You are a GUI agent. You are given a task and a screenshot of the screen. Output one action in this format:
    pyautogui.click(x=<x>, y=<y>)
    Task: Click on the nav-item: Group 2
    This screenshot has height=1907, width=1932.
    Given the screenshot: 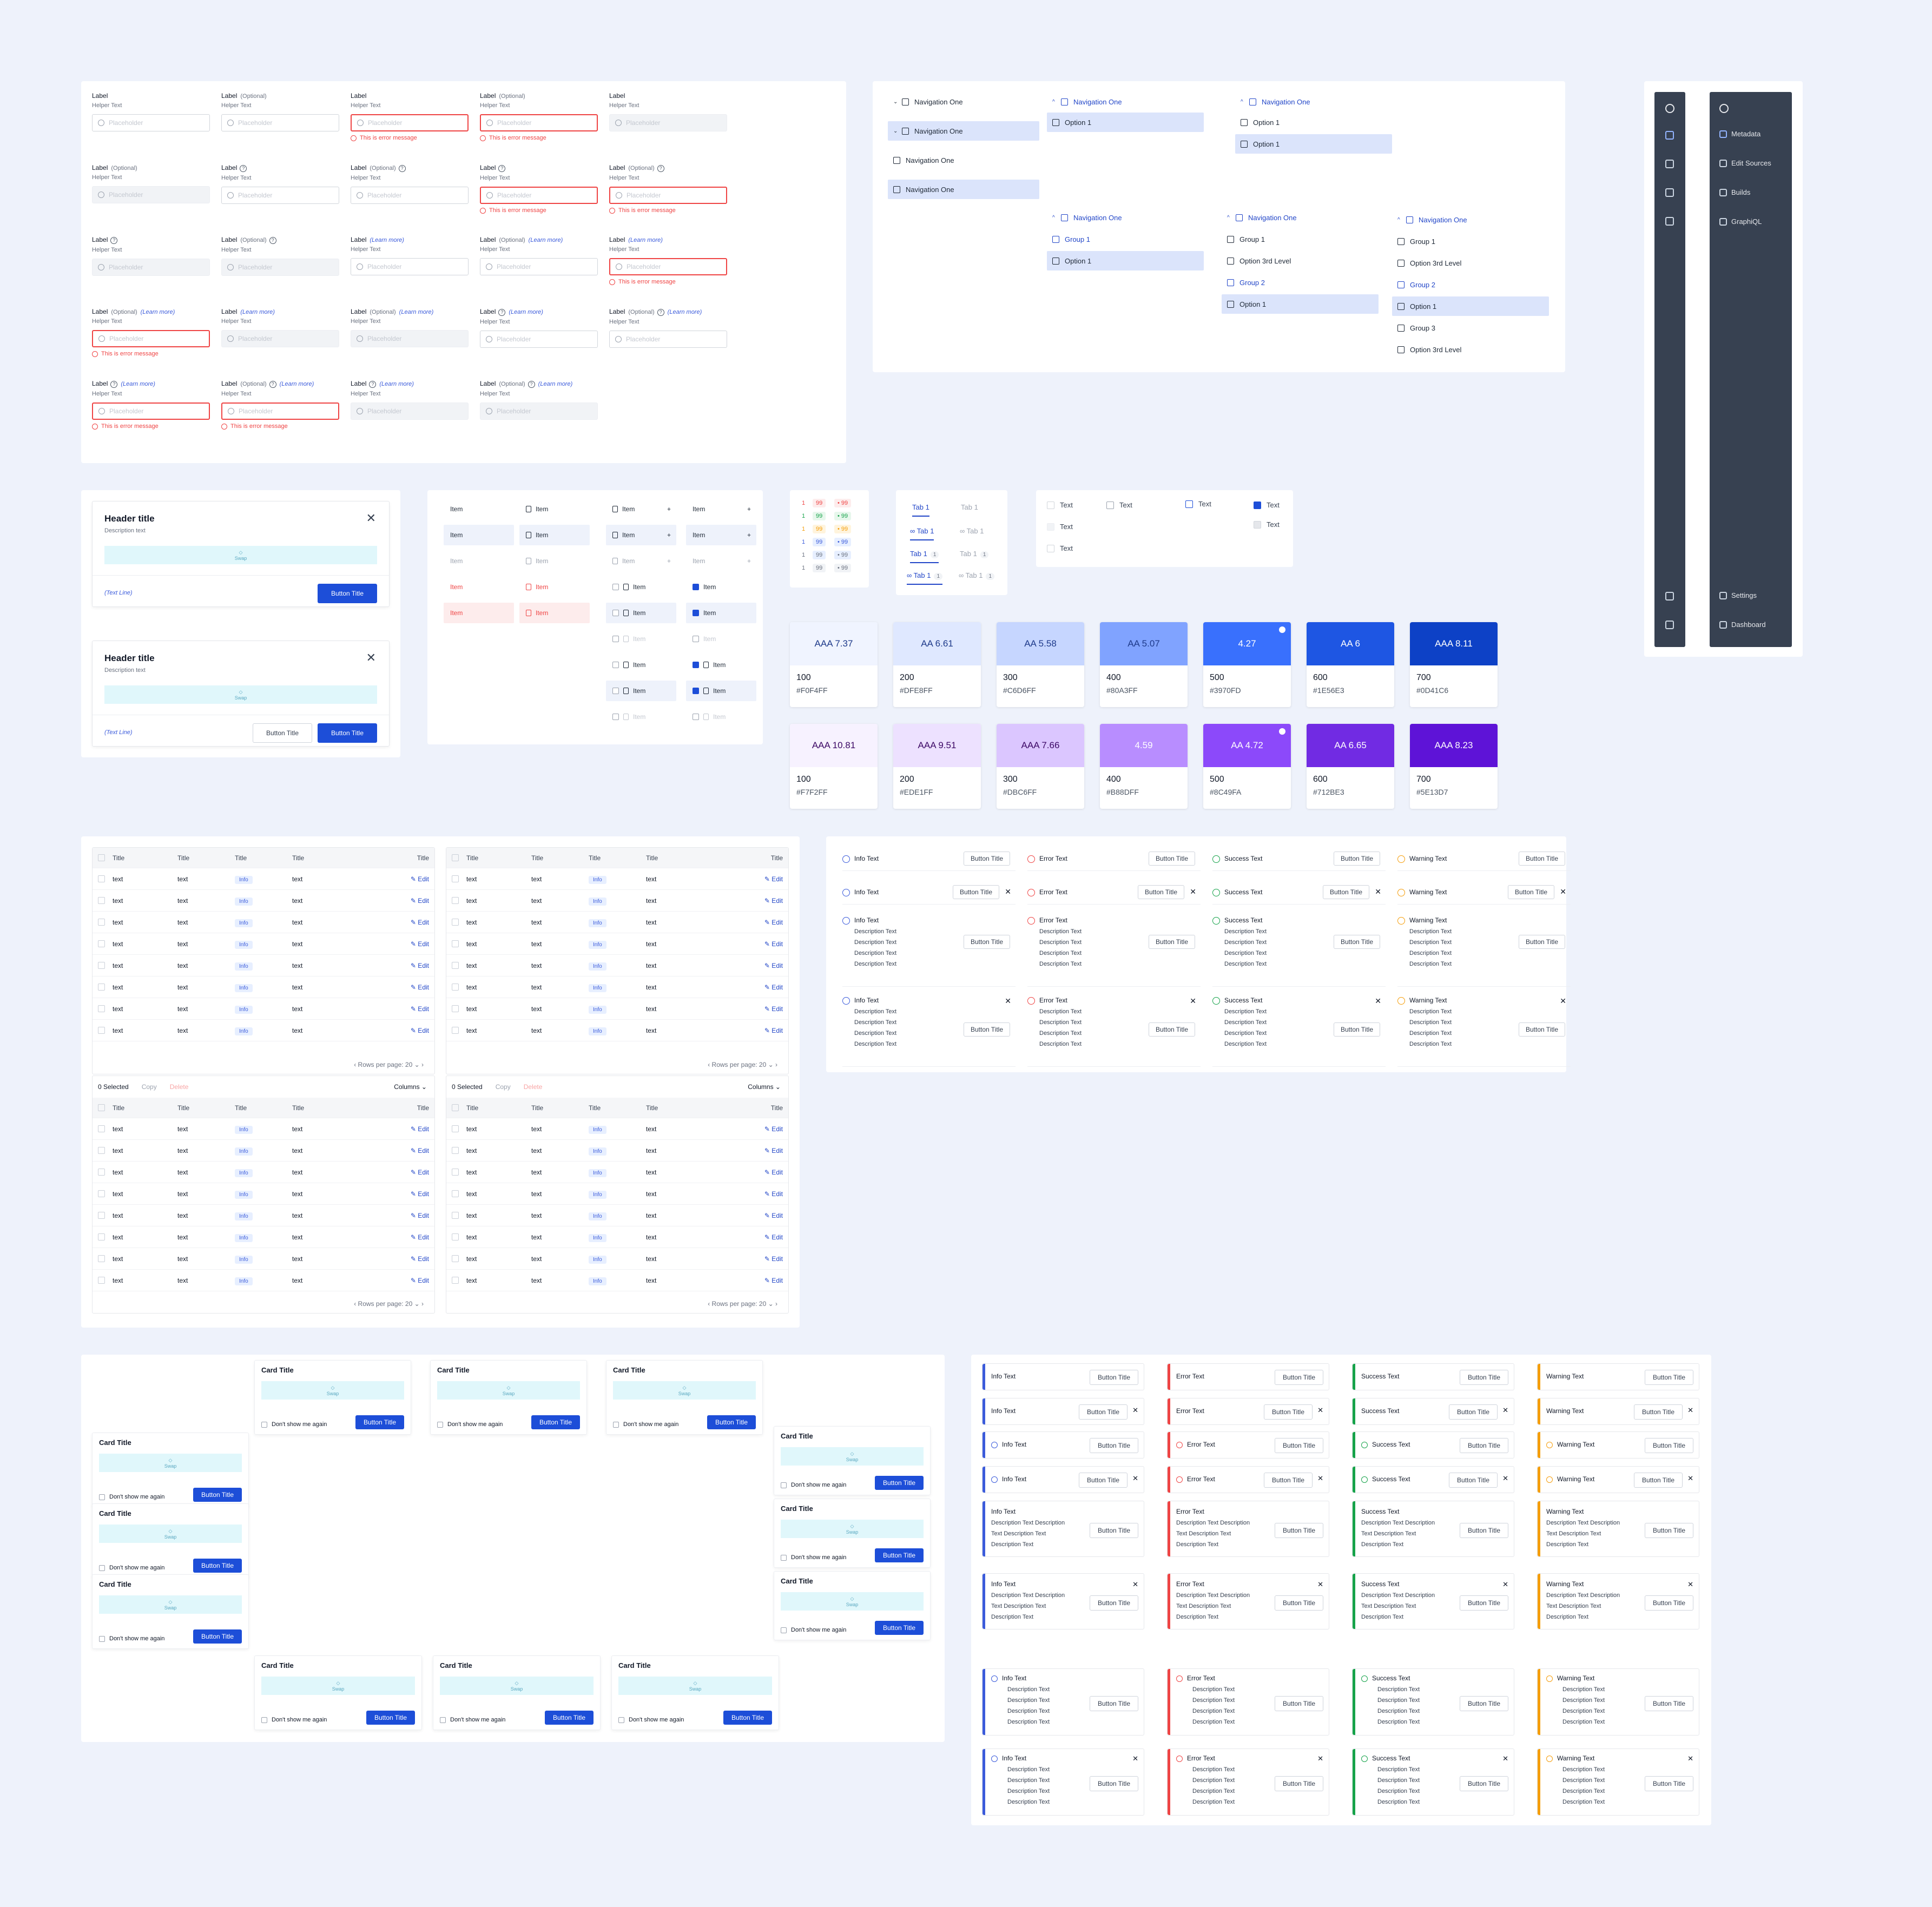 What is the action you would take?
    pyautogui.click(x=1470, y=284)
    